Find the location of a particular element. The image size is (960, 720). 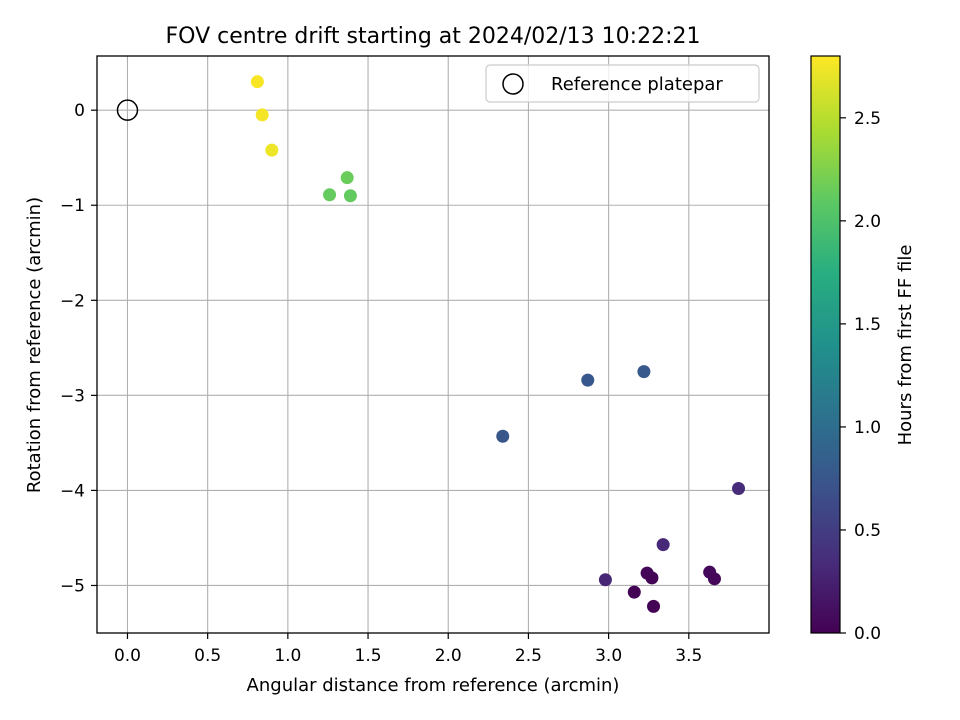

legend: Reference platepar is located at coordinates (622, 83).